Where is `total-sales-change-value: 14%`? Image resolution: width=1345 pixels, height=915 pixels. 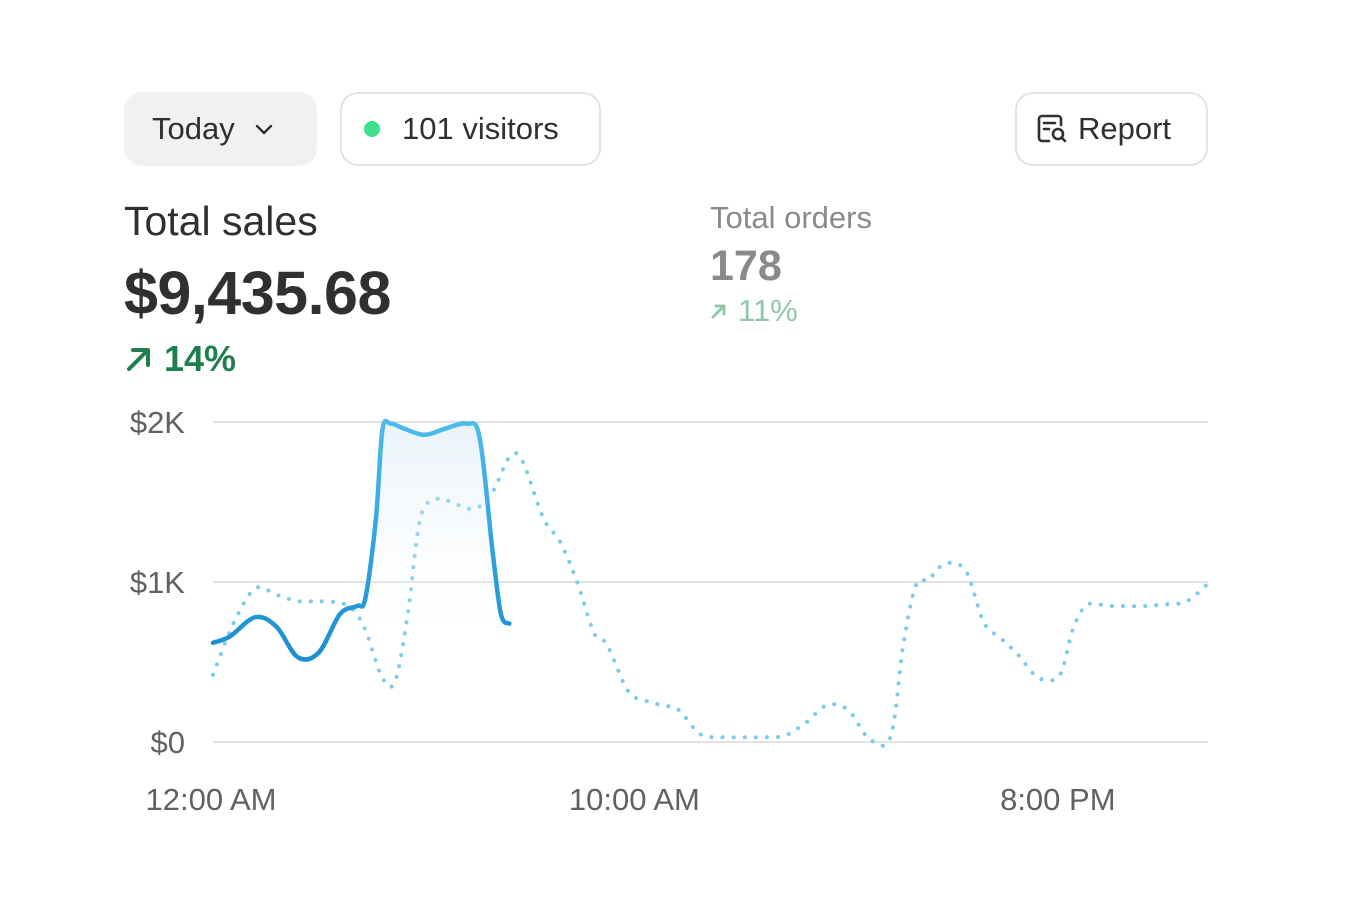 total-sales-change-value: 14% is located at coordinates (200, 358).